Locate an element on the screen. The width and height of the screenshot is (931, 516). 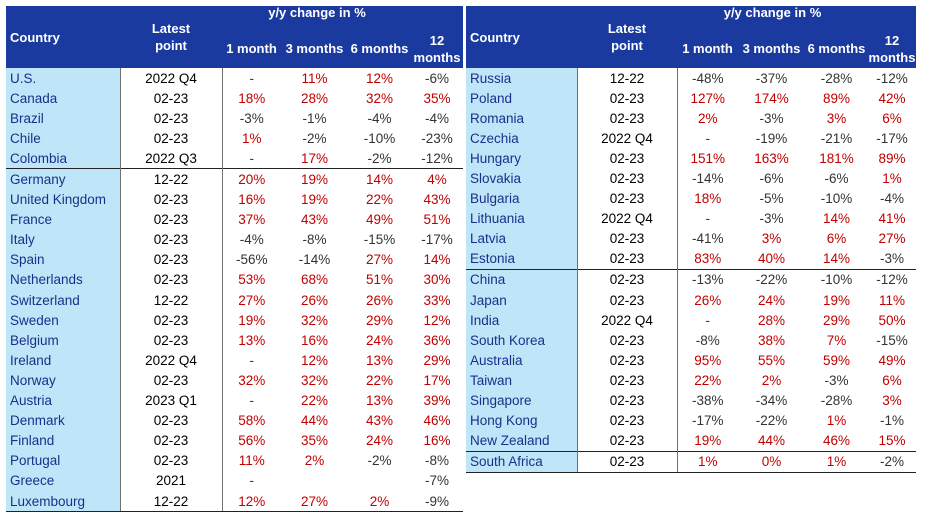
table-row: Czechia 2022 Q4 - -19% -21% -17% is located at coordinates (691, 138).